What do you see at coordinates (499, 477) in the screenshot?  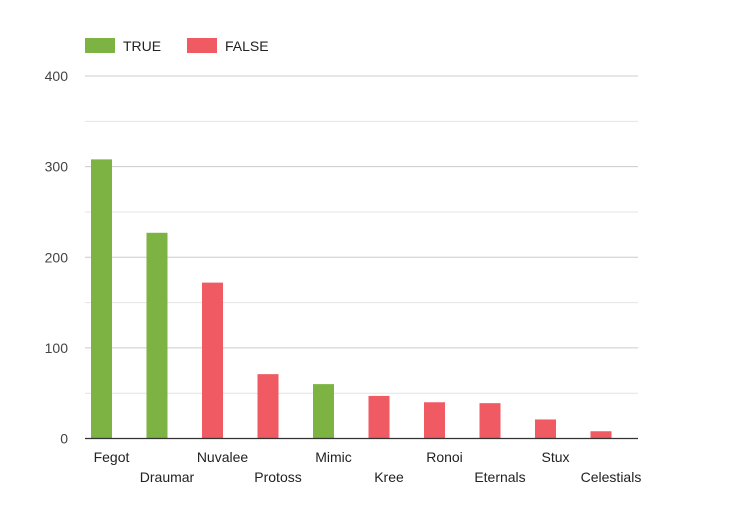 I see `x-tick-label: Eternals` at bounding box center [499, 477].